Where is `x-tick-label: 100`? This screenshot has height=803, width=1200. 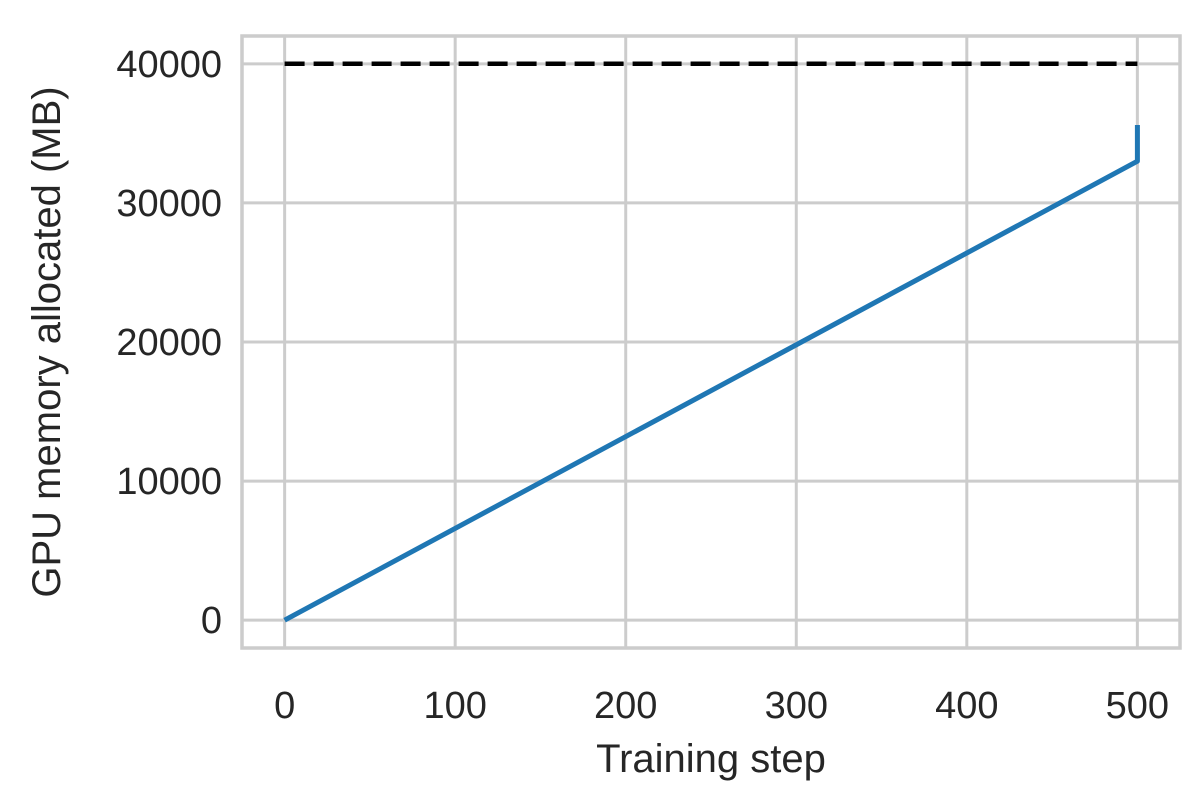
x-tick-label: 100 is located at coordinates (454, 706).